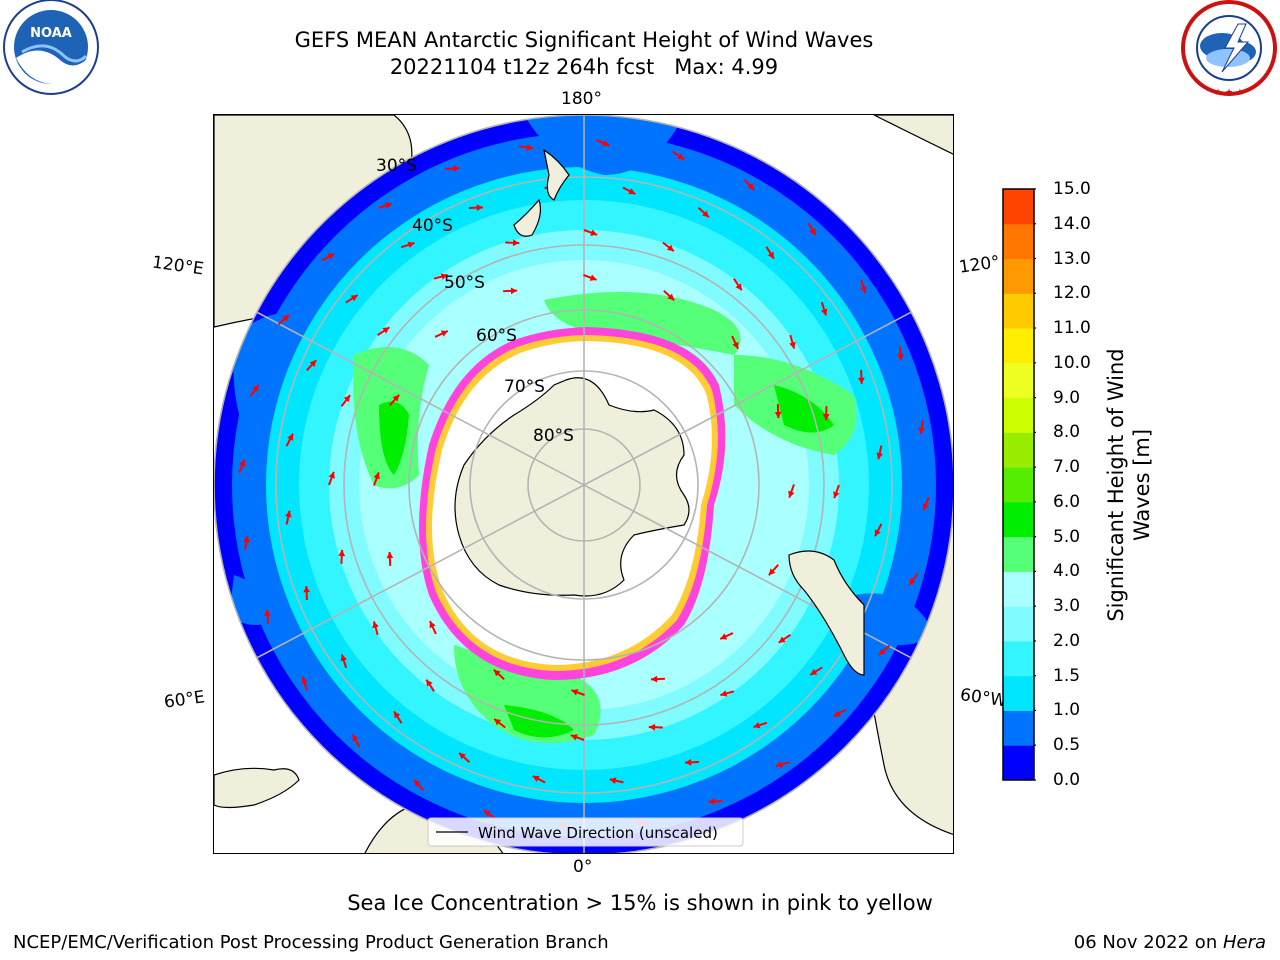 The image size is (1280, 960). I want to click on nws-logo: ★ ★ ★, so click(1229, 49).